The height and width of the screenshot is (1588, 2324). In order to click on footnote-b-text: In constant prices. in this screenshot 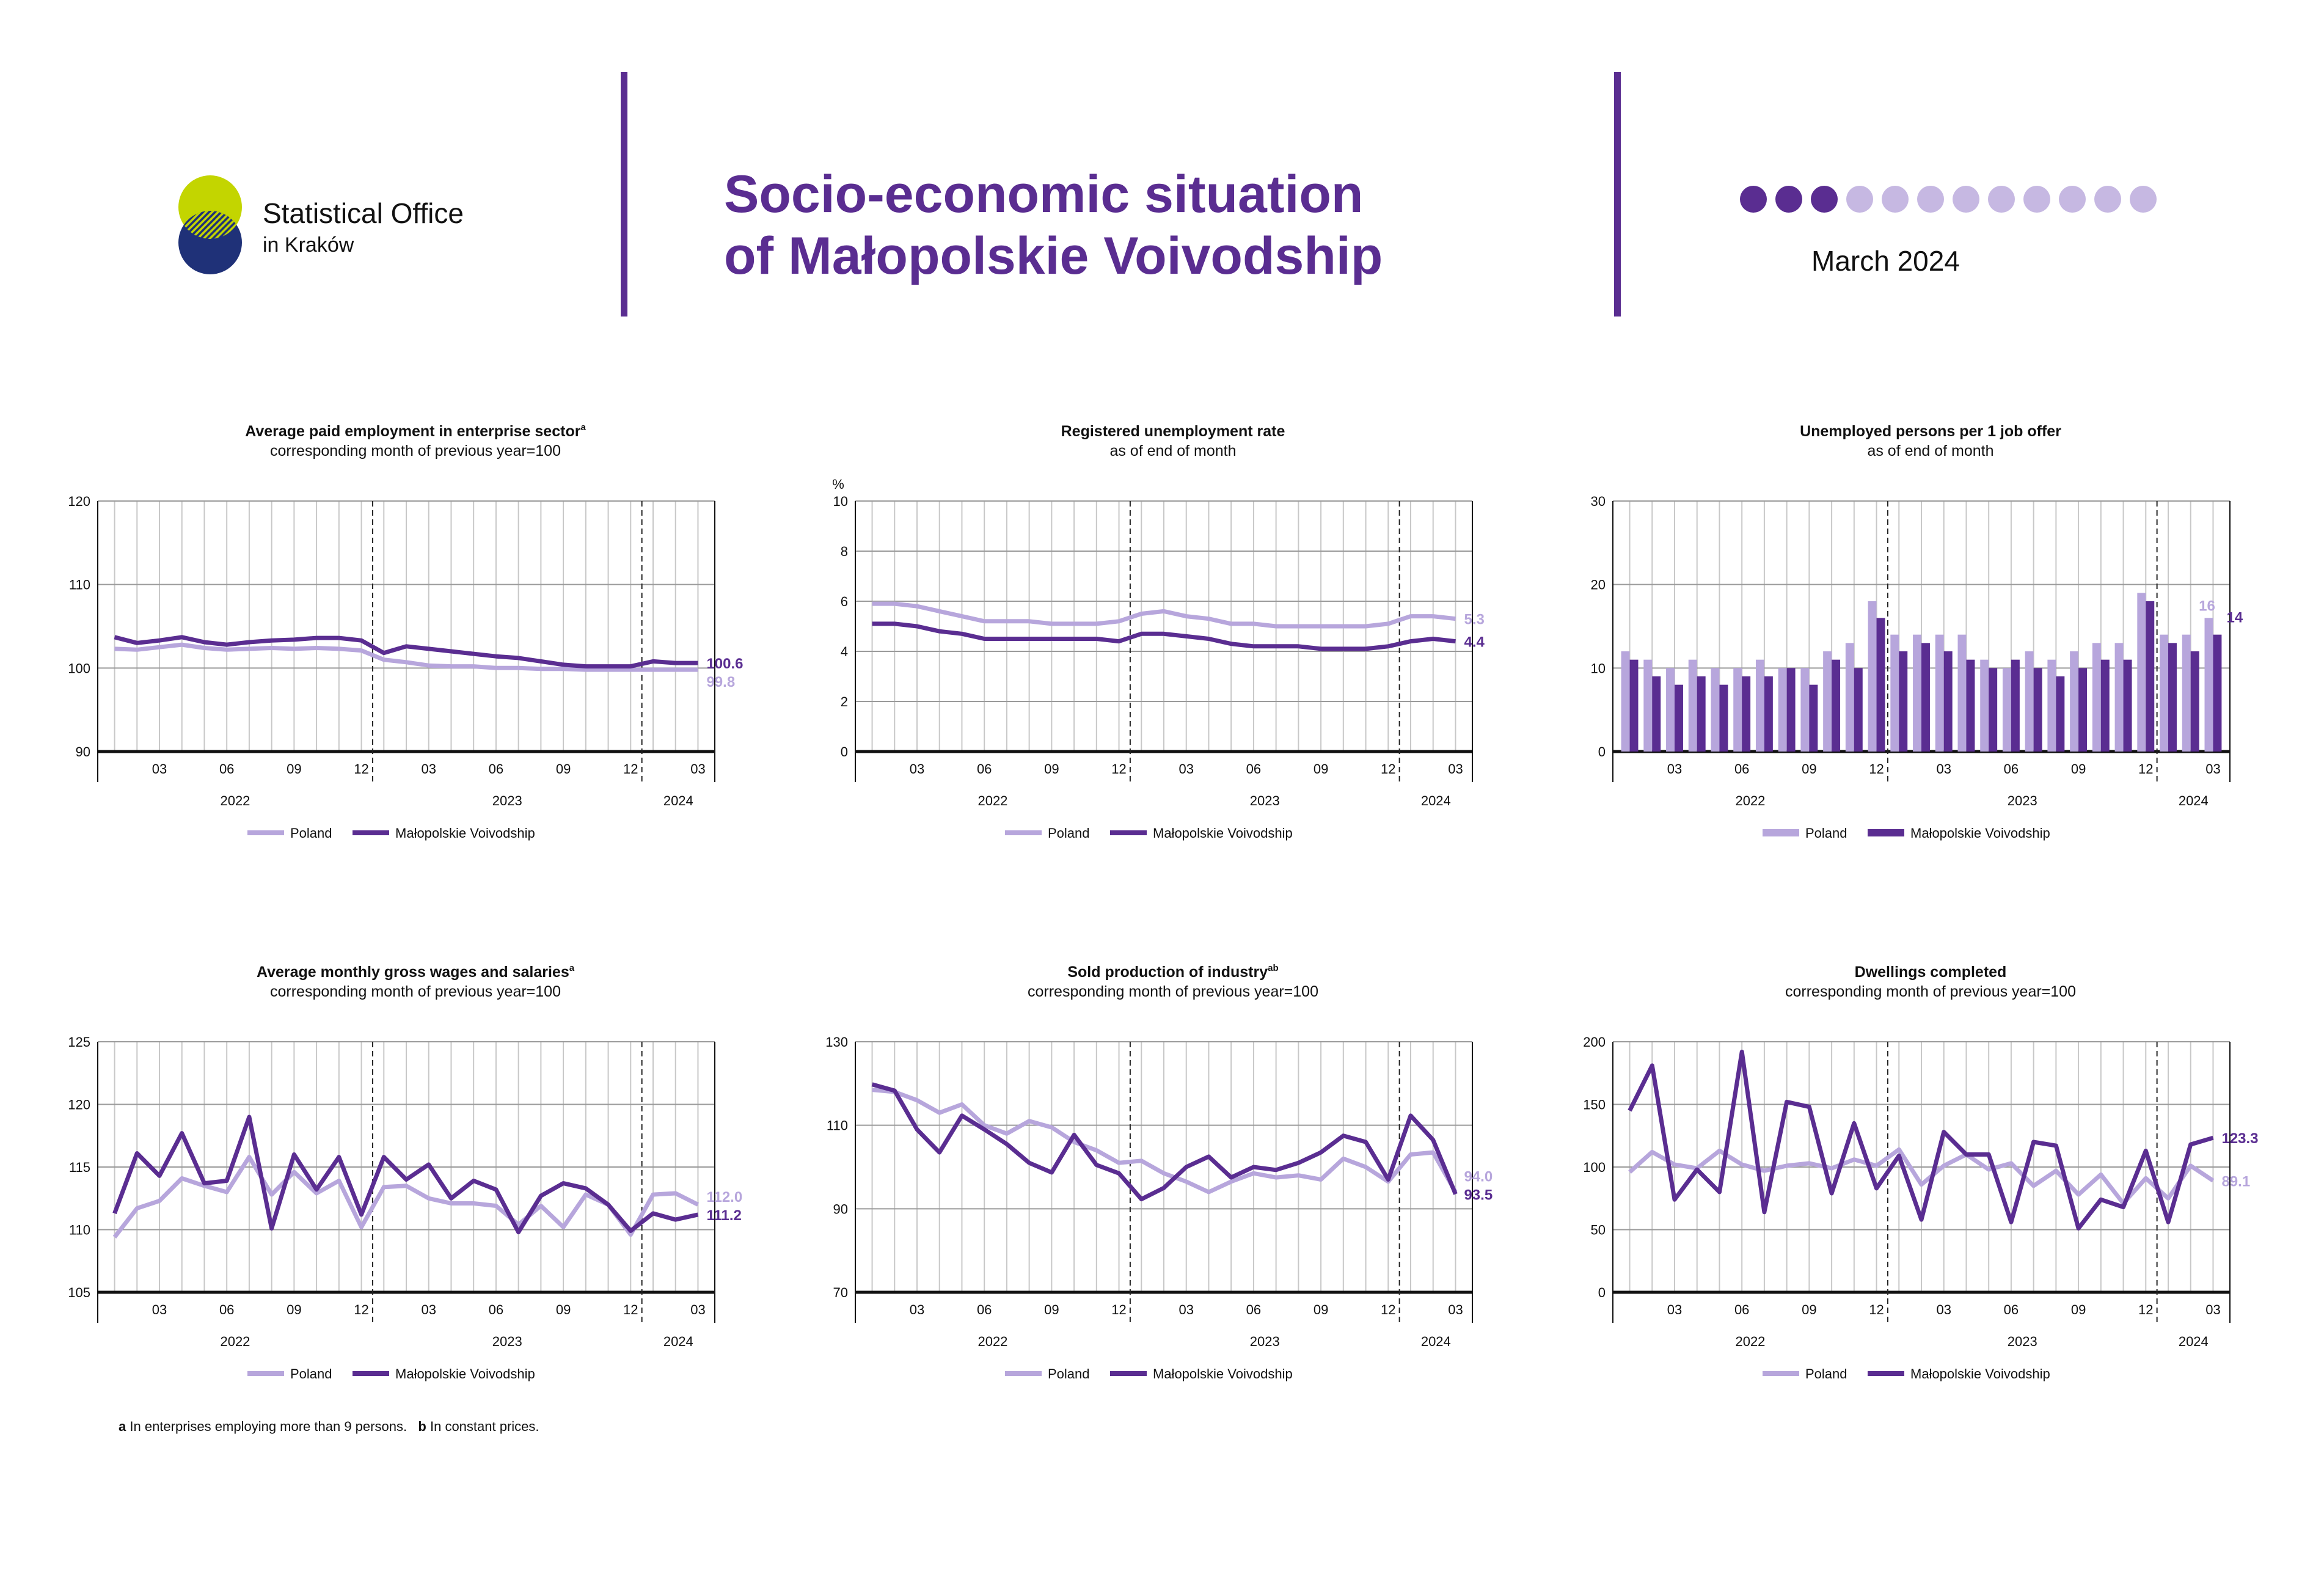, I will do `click(484, 1426)`.